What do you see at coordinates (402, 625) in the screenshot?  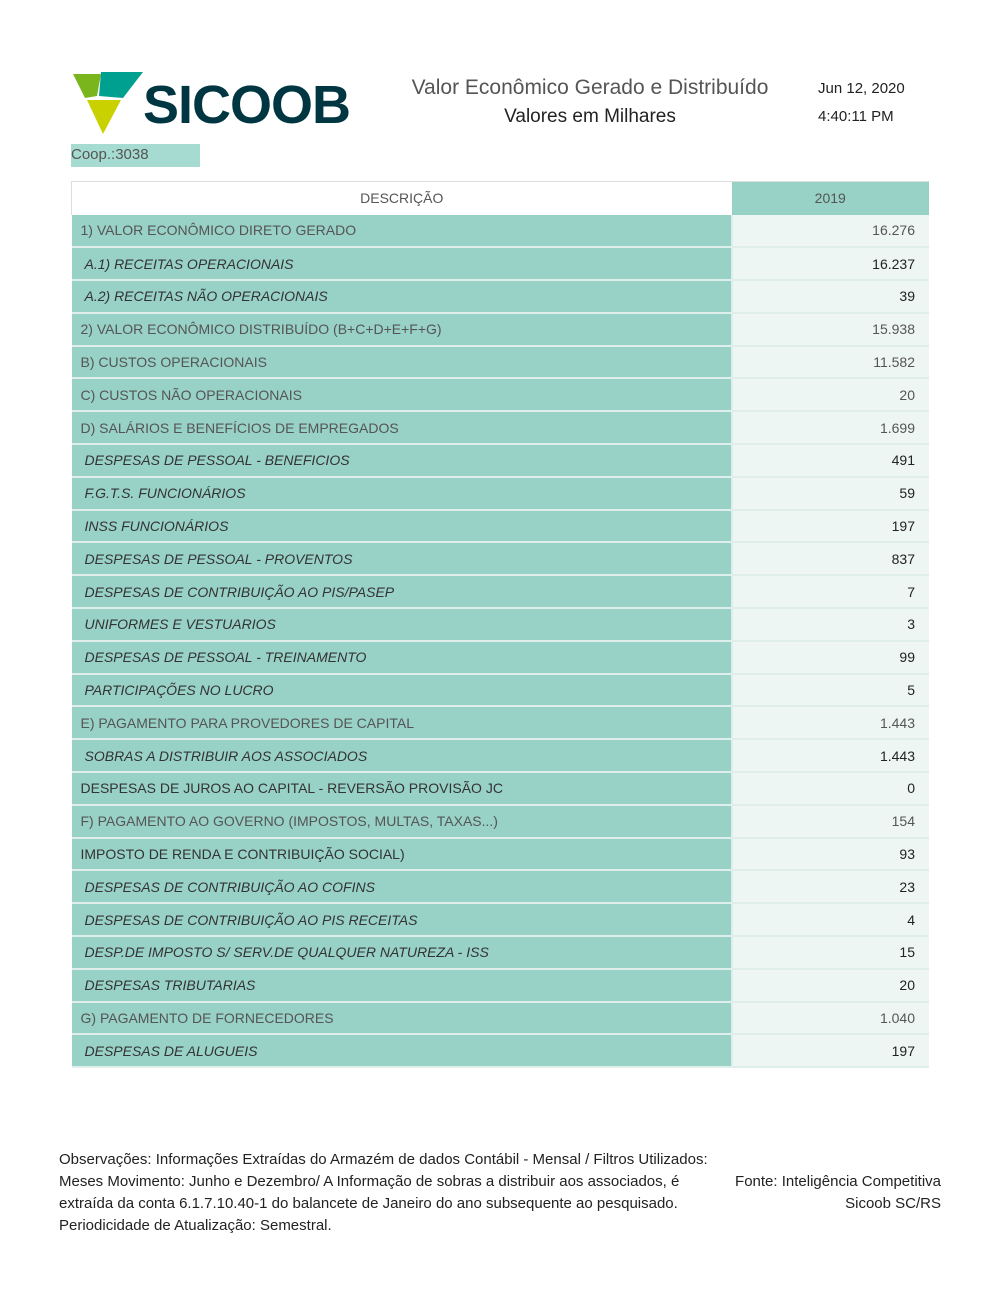 I see `row-label: UNIFORMES E VESTUARIOS` at bounding box center [402, 625].